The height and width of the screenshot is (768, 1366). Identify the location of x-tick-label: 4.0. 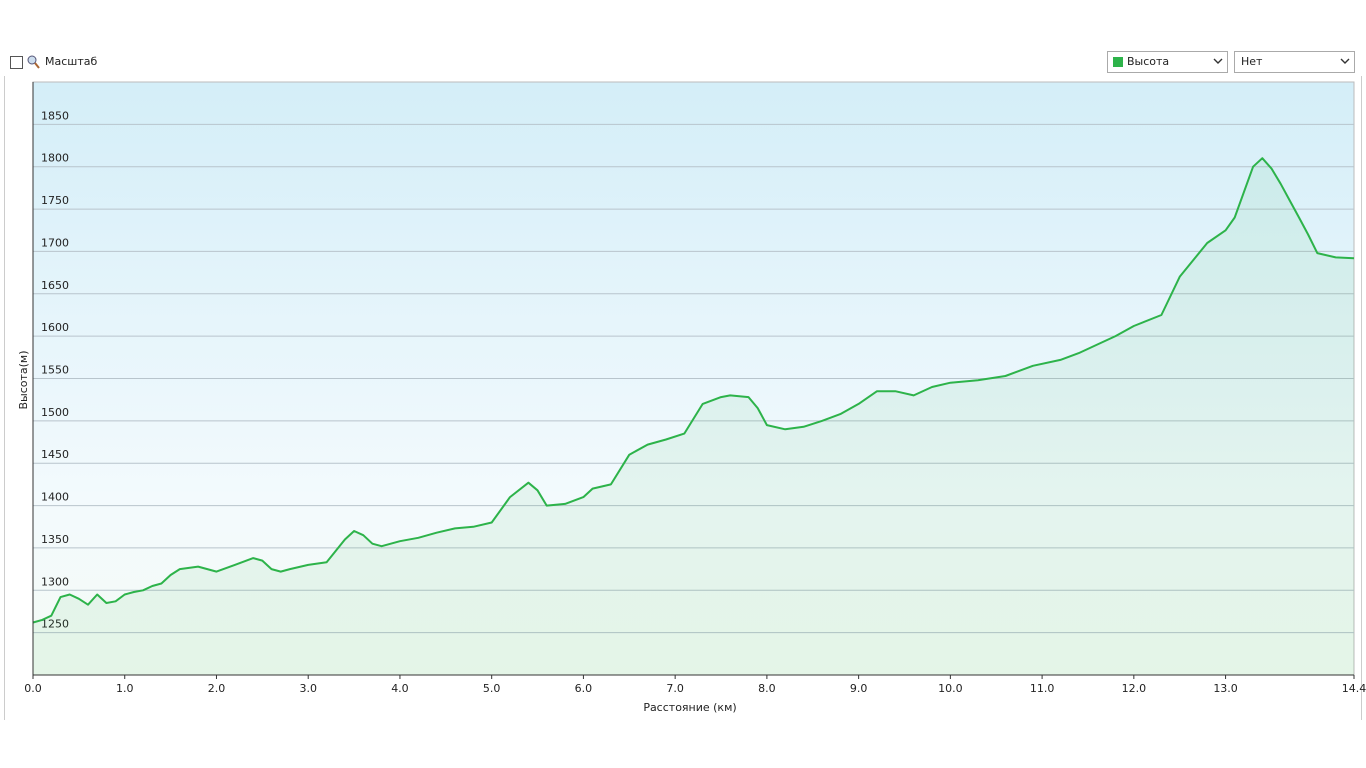
(400, 688).